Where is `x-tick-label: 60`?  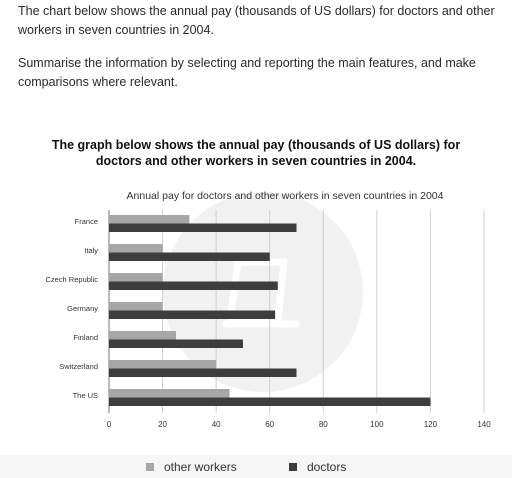 x-tick-label: 60 is located at coordinates (269, 424).